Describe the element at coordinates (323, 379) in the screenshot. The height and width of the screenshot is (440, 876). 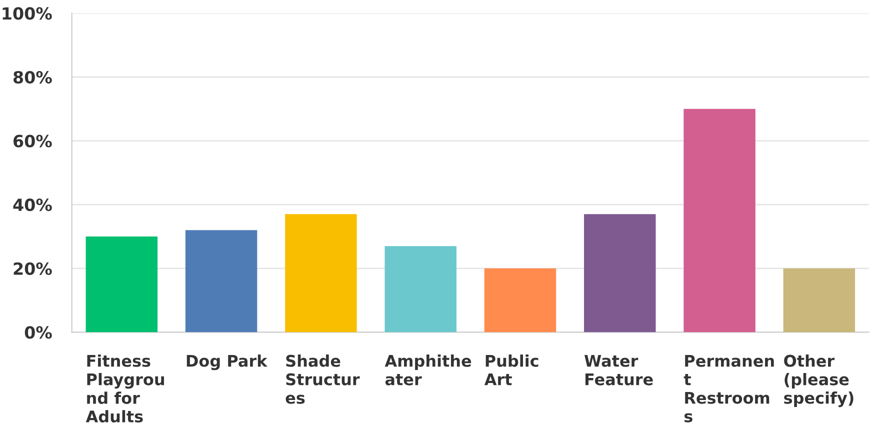
I see `x-tick-label: Shade Structures` at that location.